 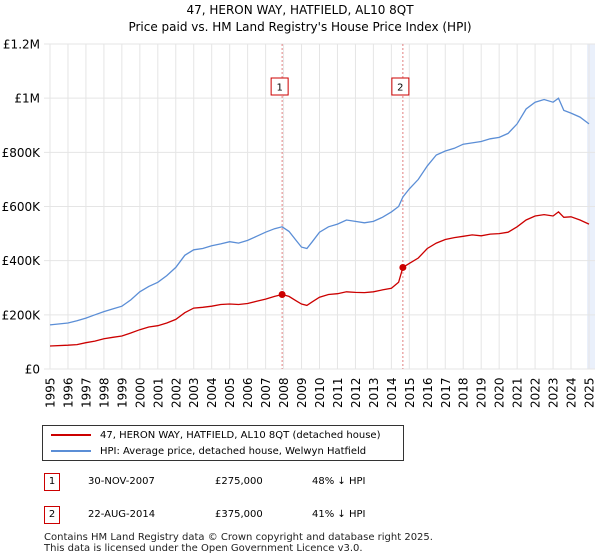 I want to click on transaction-badge: 2, so click(x=52, y=515).